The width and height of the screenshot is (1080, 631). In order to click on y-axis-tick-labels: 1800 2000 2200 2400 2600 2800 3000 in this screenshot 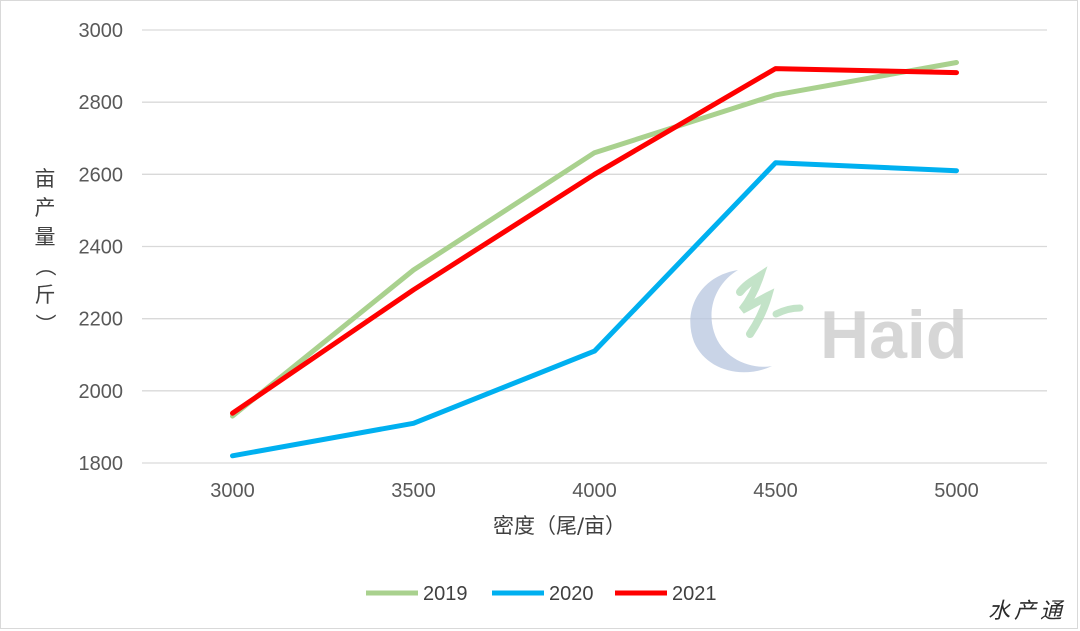, I will do `click(101, 247)`.